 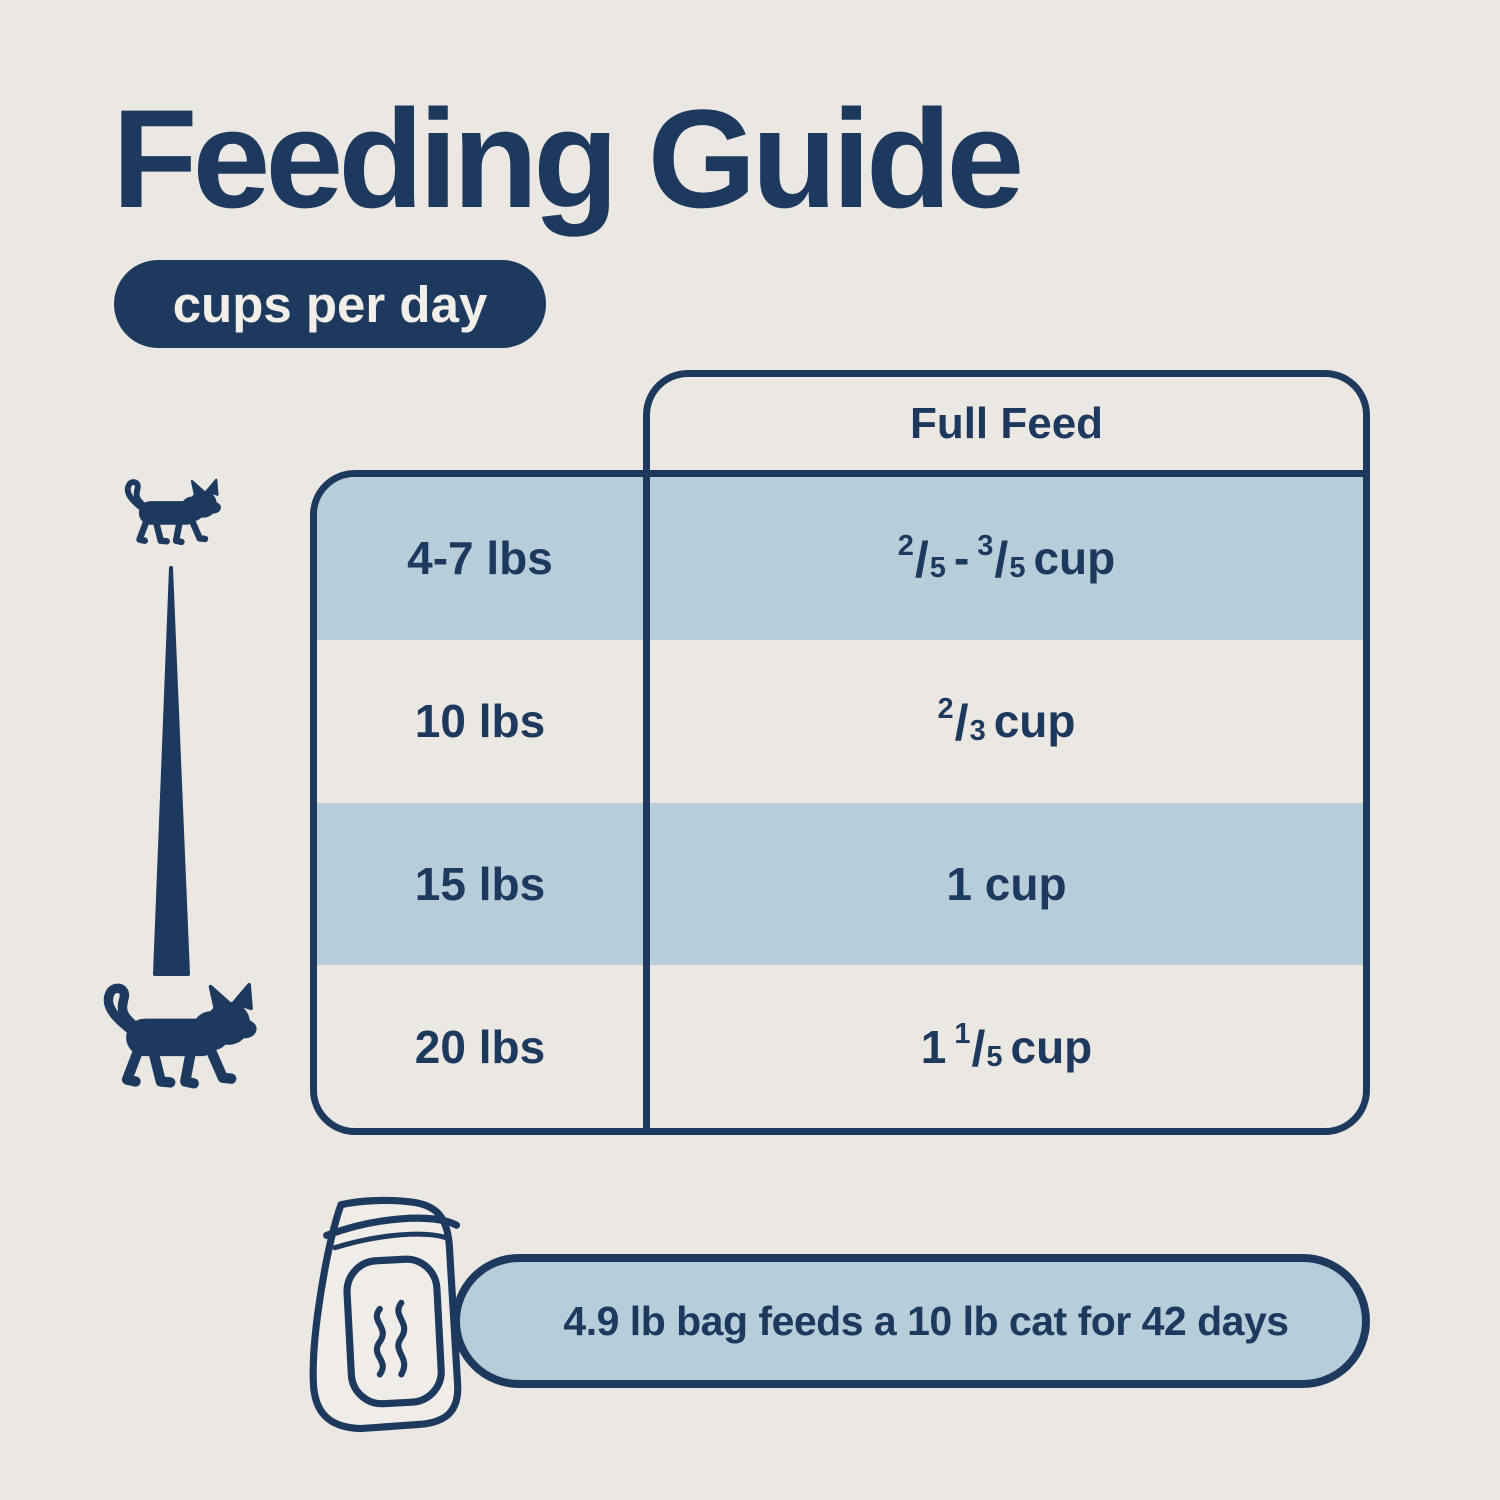 I want to click on footer-note-text: 4.9 lb bag feeds a 10 lb cat for 42 days, so click(x=926, y=1320).